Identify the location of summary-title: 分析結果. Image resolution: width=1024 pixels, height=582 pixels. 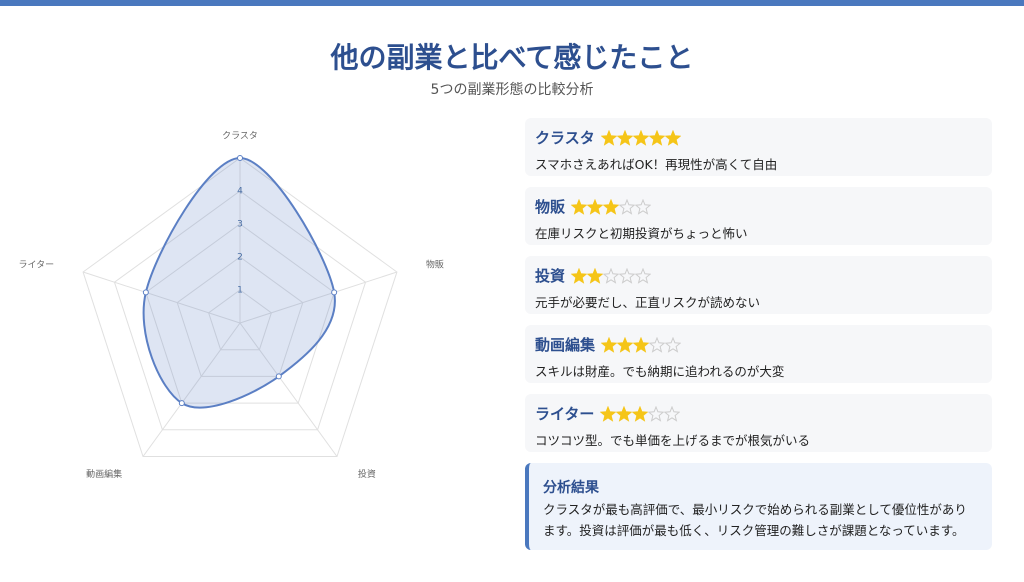
(571, 488).